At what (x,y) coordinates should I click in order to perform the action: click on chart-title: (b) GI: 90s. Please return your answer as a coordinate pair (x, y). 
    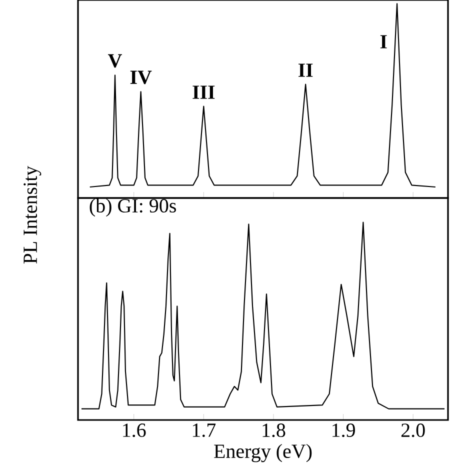
    Looking at the image, I should click on (133, 207).